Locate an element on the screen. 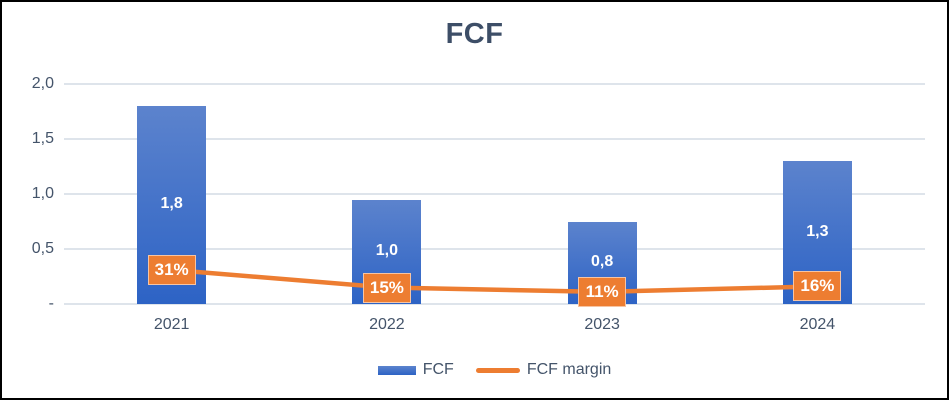 The height and width of the screenshot is (402, 949). legend: FCF FCF margin is located at coordinates (494, 370).